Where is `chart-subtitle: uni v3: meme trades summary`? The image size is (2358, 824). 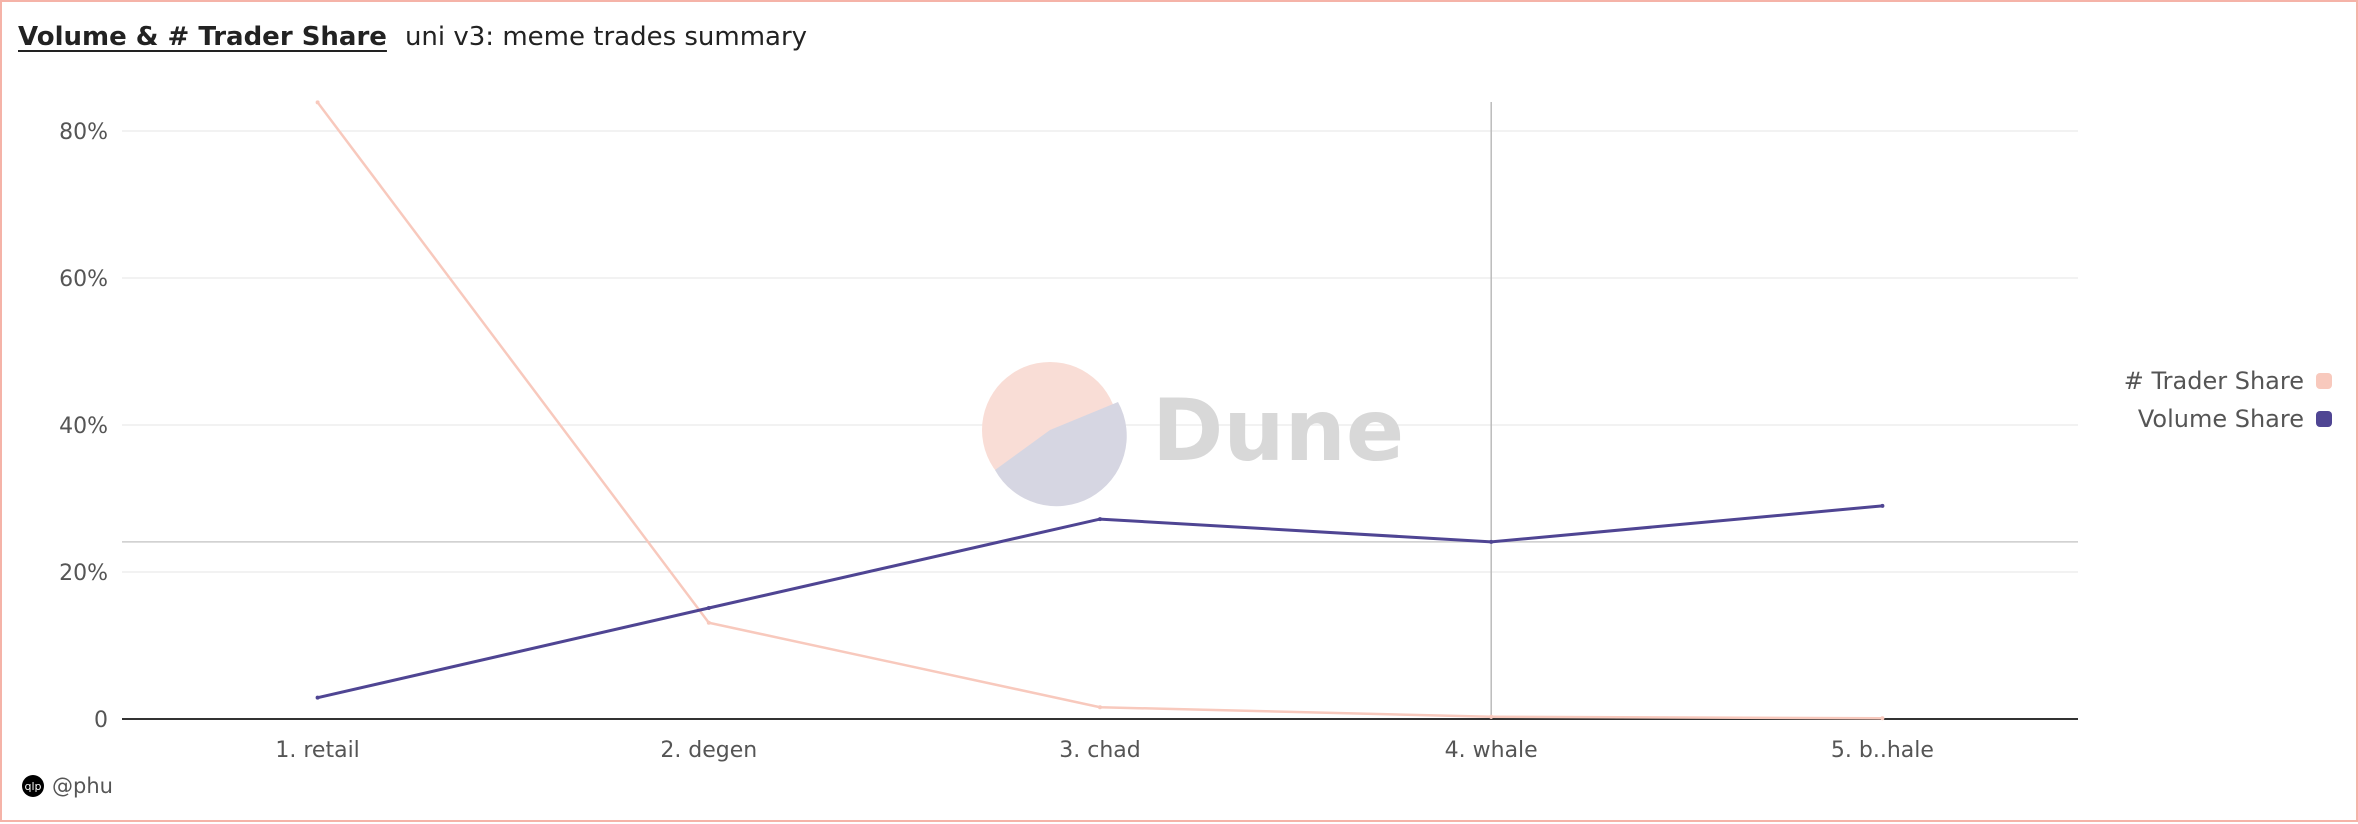 chart-subtitle: uni v3: meme trades summary is located at coordinates (606, 37).